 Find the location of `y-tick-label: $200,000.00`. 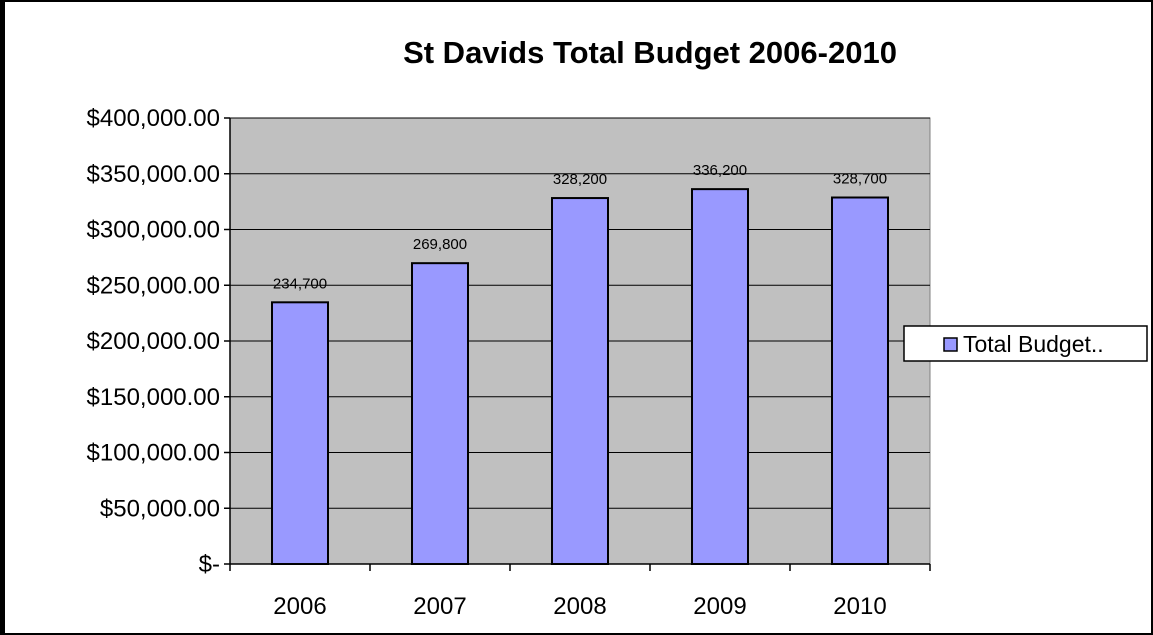

y-tick-label: $200,000.00 is located at coordinates (153, 341).